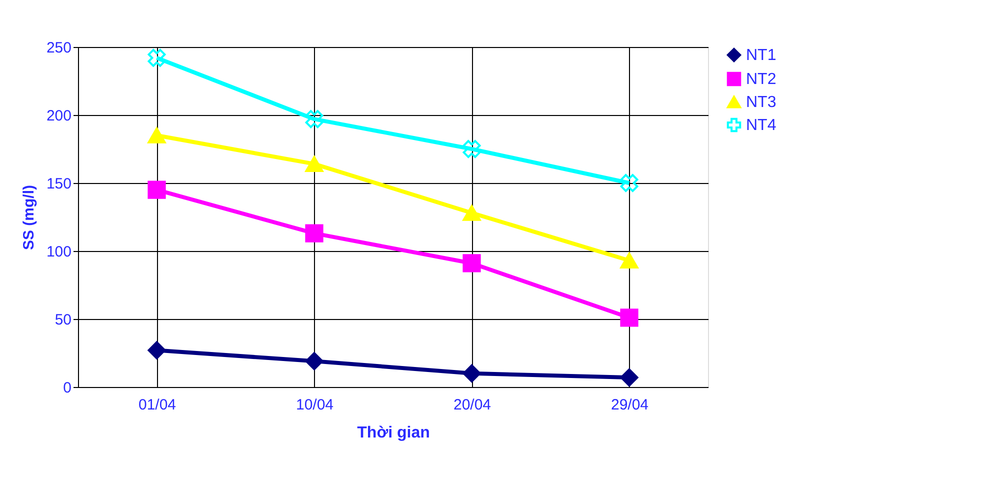 This screenshot has width=996, height=504. What do you see at coordinates (59, 48) in the screenshot?
I see `y-tick-label: 250` at bounding box center [59, 48].